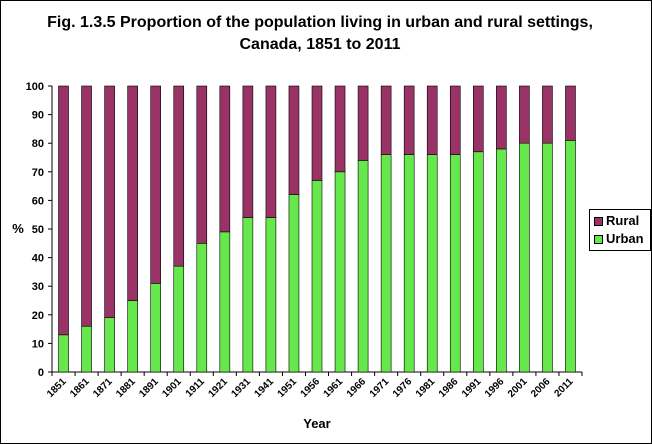  I want to click on y-tick-label: 100, so click(35, 87).